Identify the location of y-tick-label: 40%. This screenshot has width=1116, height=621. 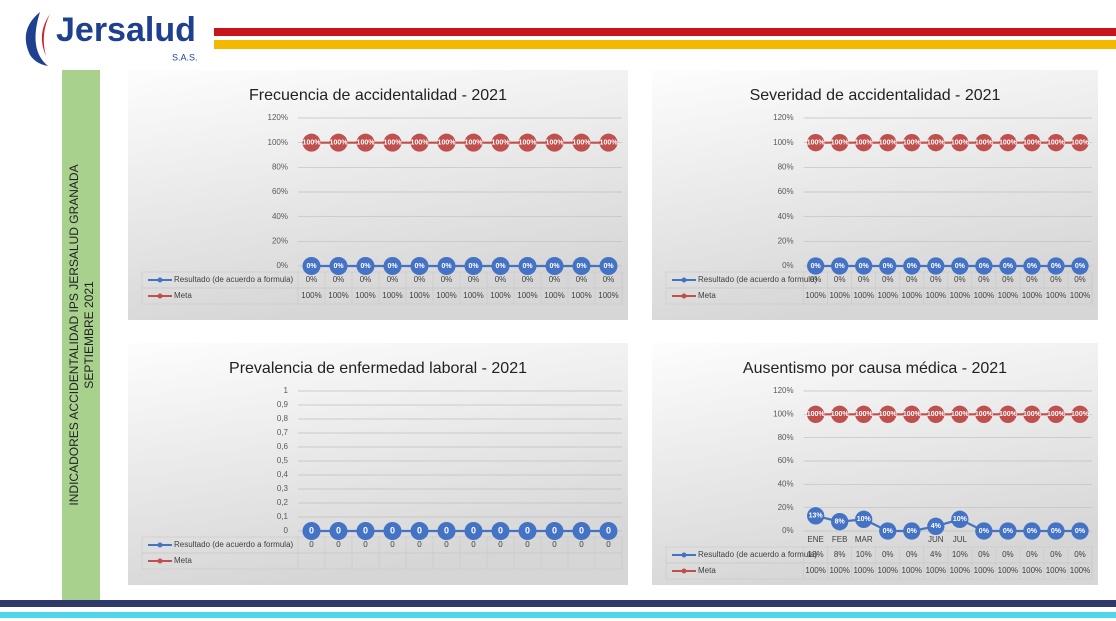
(280, 216).